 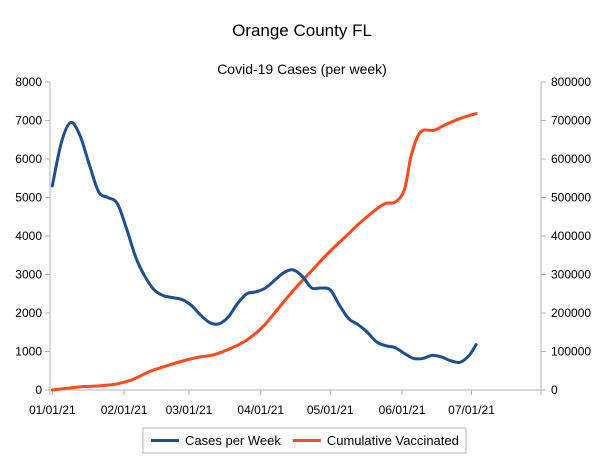 What do you see at coordinates (571, 82) in the screenshot?
I see `y-right-tick-label: 800000` at bounding box center [571, 82].